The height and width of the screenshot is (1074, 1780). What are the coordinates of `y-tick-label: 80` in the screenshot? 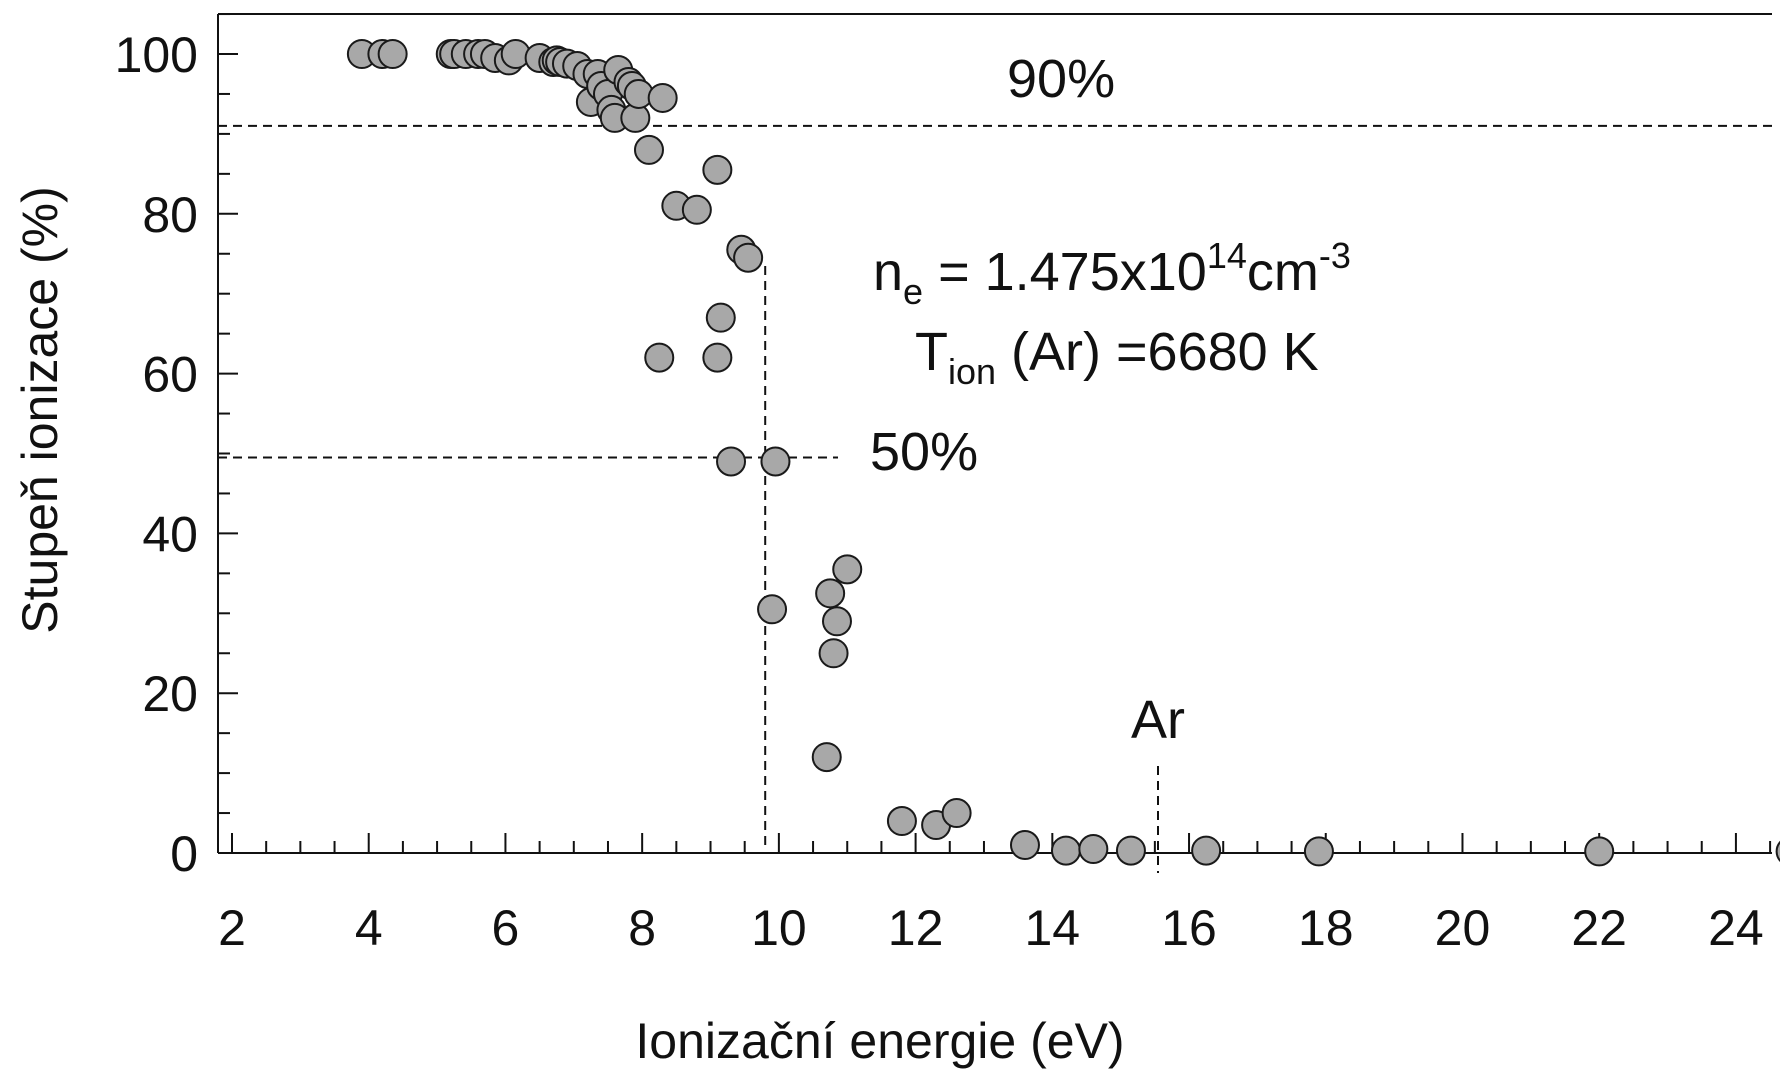 It's located at (170, 215).